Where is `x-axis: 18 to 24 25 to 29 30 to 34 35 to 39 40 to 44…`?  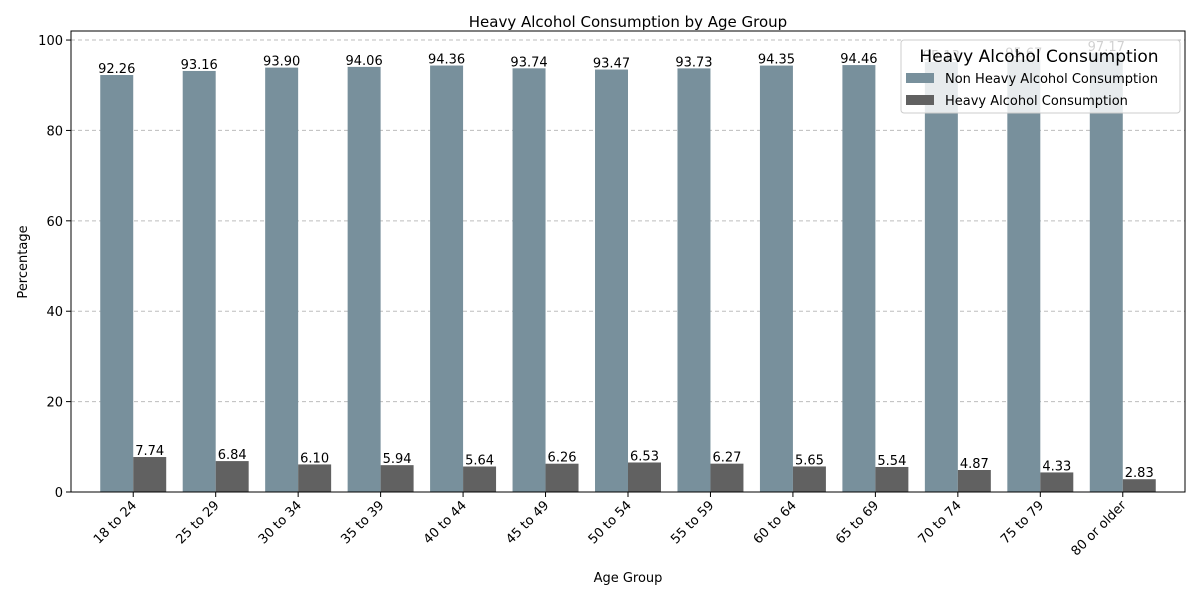
x-axis: 18 to 24 25 to 29 30 to 34 35 to 39 40 to 44… is located at coordinates (610, 525).